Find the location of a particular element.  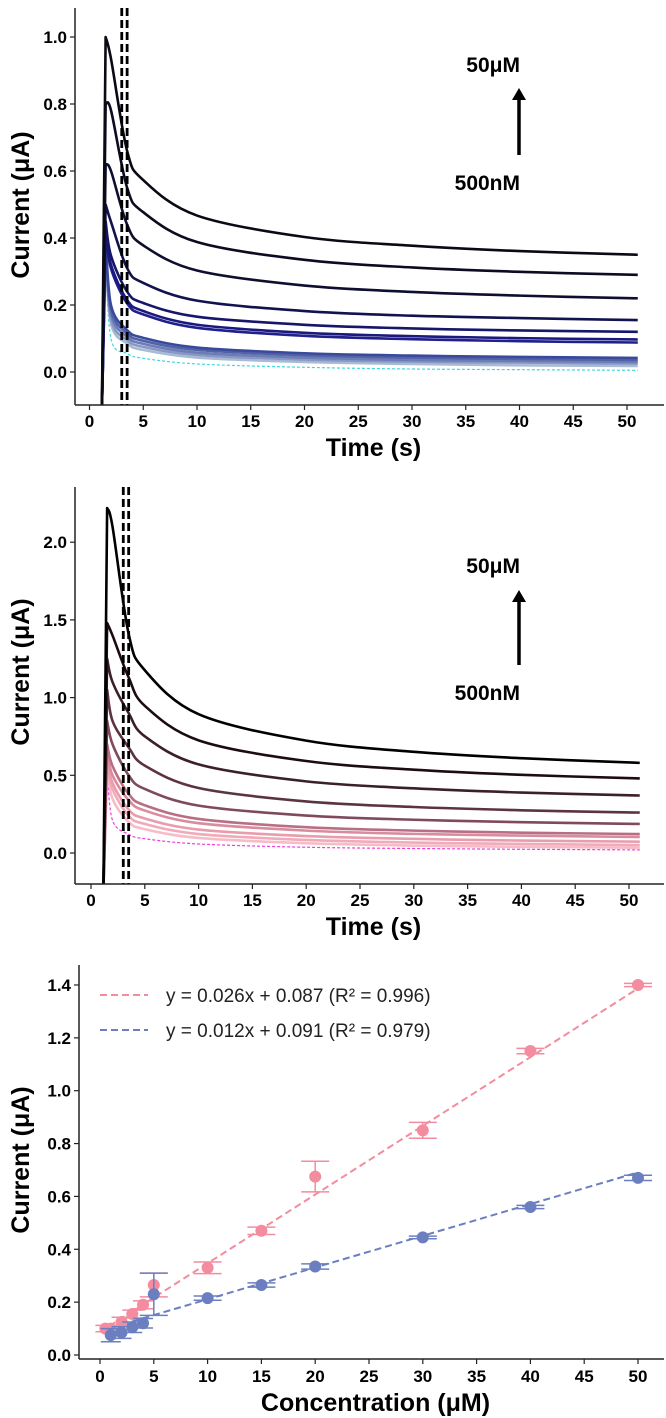

legend-label-1: y = 0.012x + 0.091 (R² = 0.979) is located at coordinates (298, 1031).